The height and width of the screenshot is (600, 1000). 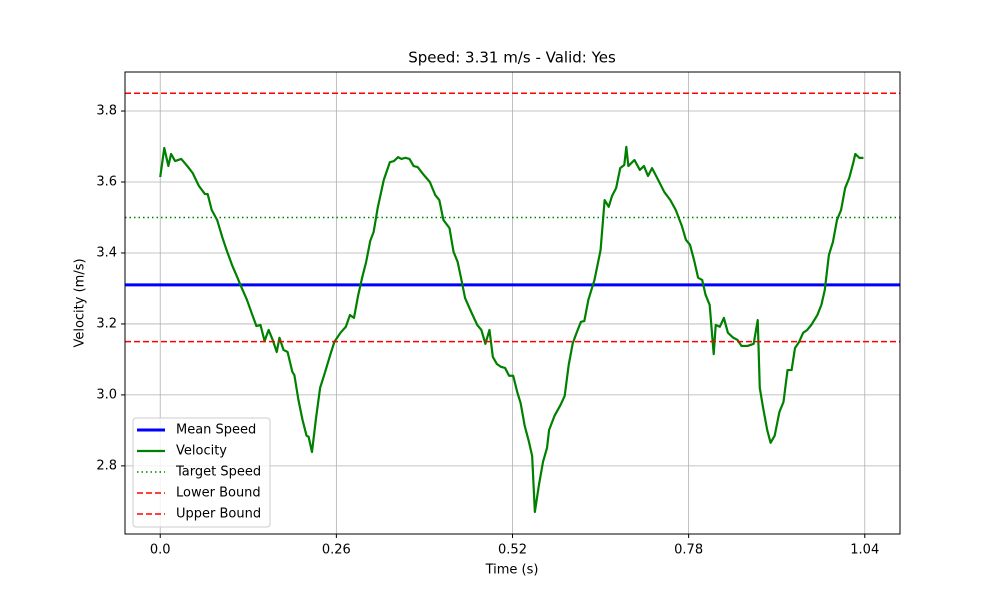 What do you see at coordinates (336, 550) in the screenshot?
I see `x-tick-label: 0.26` at bounding box center [336, 550].